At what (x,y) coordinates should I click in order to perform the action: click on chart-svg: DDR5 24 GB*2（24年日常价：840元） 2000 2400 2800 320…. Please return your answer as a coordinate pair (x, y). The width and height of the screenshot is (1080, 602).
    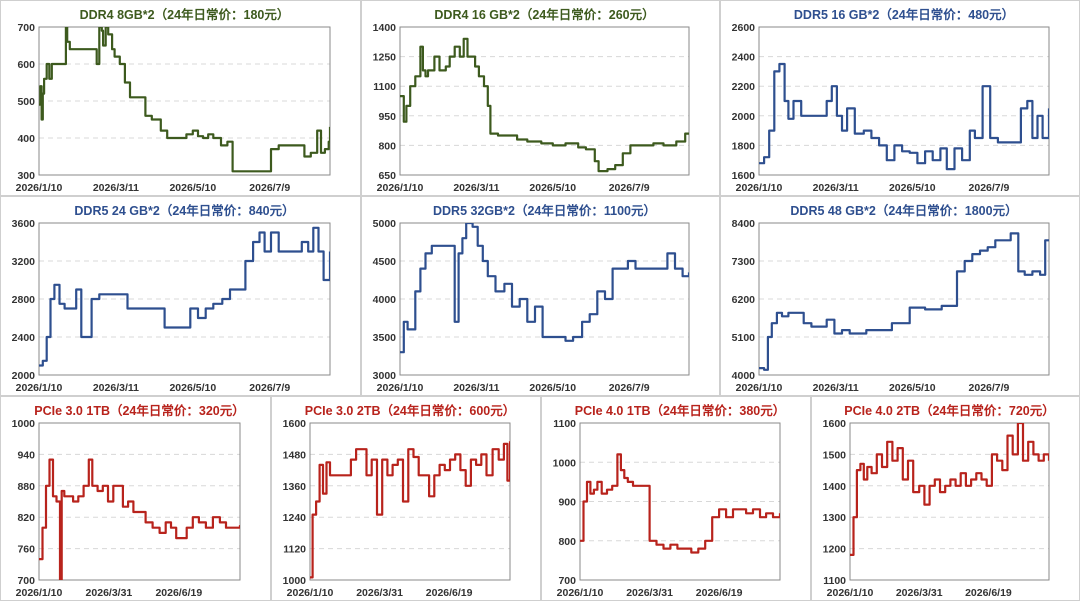
    Looking at the image, I should click on (171, 298).